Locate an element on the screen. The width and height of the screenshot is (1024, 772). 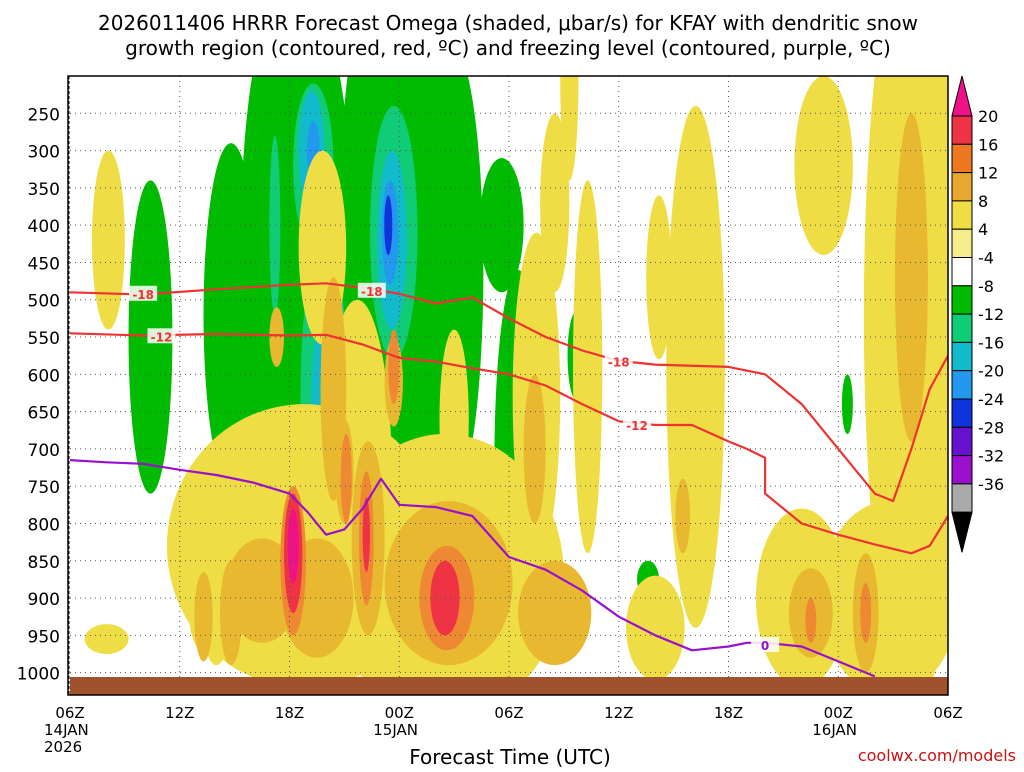
y-tick-label: 450 is located at coordinates (44, 264).